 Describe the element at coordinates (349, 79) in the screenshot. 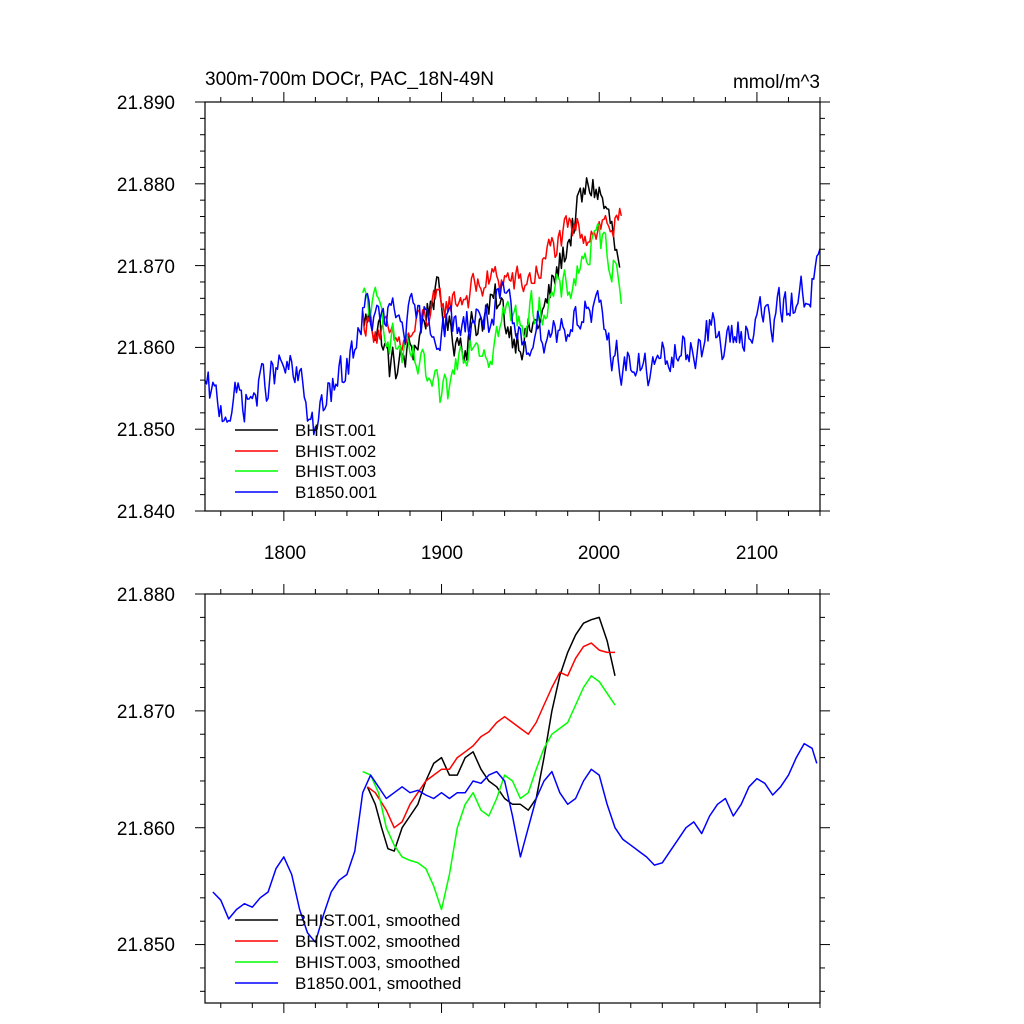

I see `top-chart-title: 300m-700m DOCr, PAC_18N-49N` at that location.